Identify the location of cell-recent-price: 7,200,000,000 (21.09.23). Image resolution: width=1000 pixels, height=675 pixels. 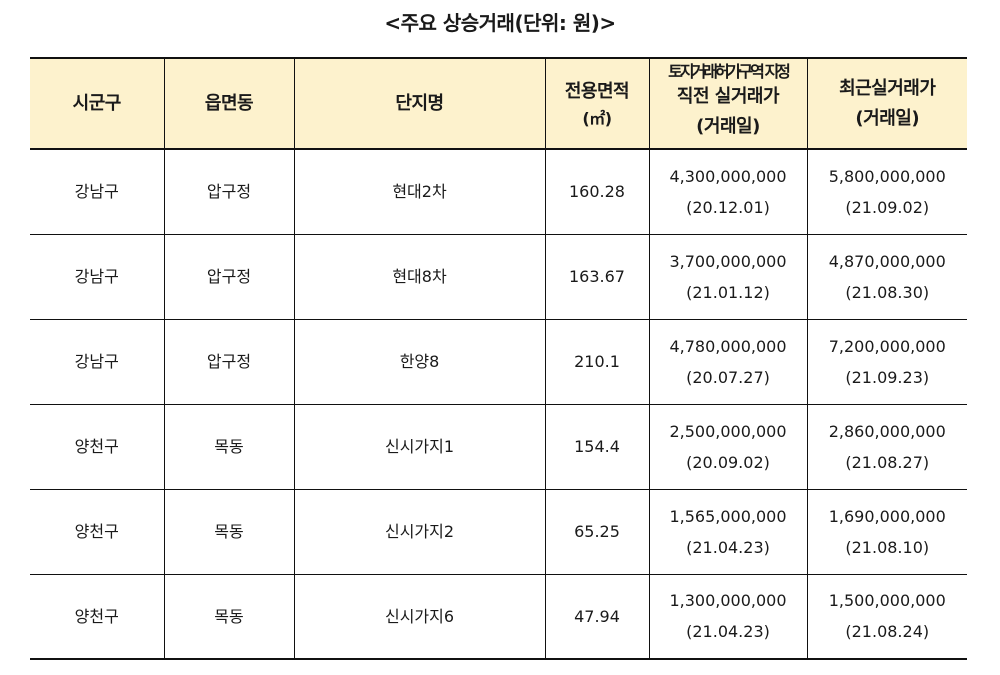
(886, 362).